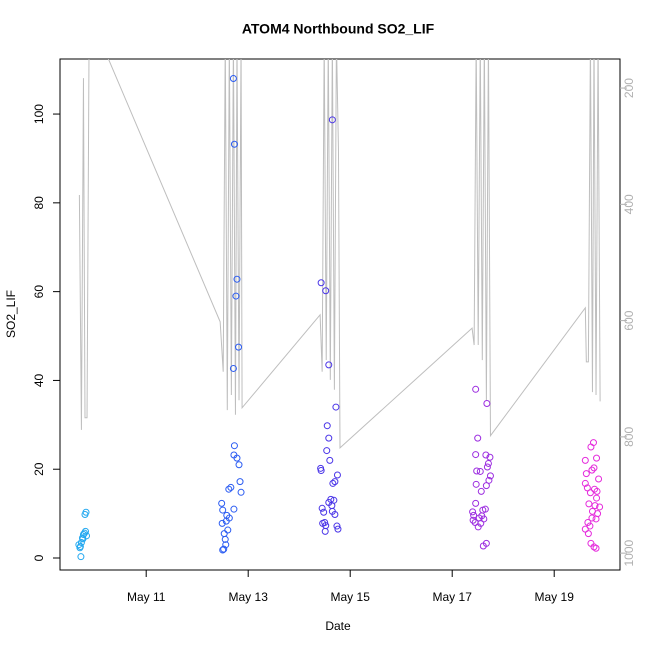  Describe the element at coordinates (629, 320) in the screenshot. I see `y2-tick-label: 600` at that location.